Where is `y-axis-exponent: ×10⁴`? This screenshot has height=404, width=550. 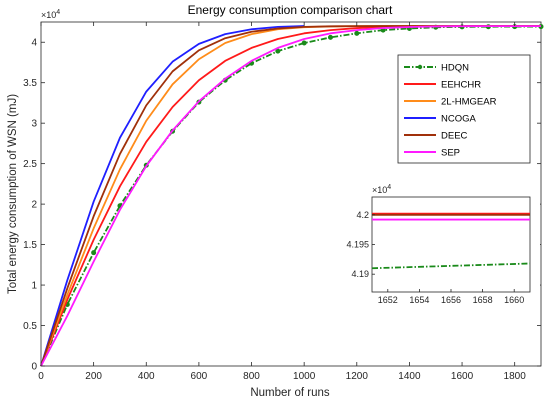
y-axis-exponent: ×10⁴ is located at coordinates (50, 14).